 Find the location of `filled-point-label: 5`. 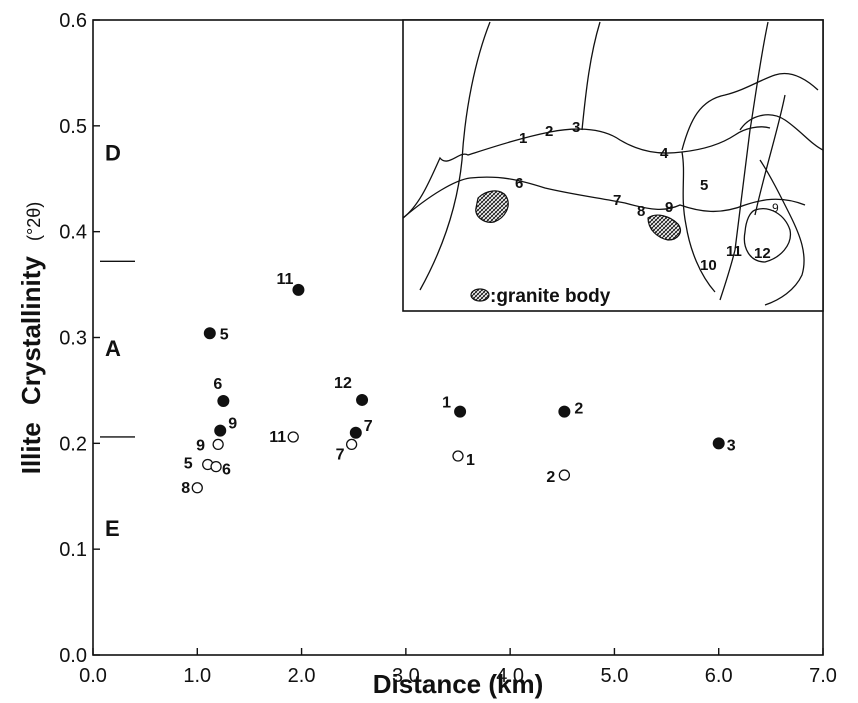

filled-point-label: 5 is located at coordinates (224, 334).